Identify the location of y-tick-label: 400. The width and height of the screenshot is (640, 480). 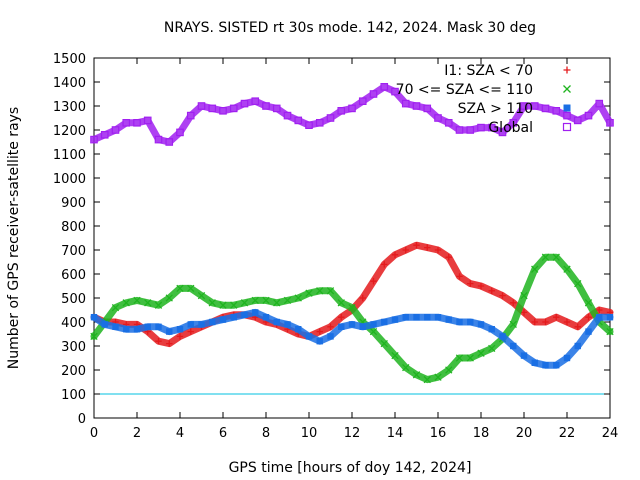
(73, 323).